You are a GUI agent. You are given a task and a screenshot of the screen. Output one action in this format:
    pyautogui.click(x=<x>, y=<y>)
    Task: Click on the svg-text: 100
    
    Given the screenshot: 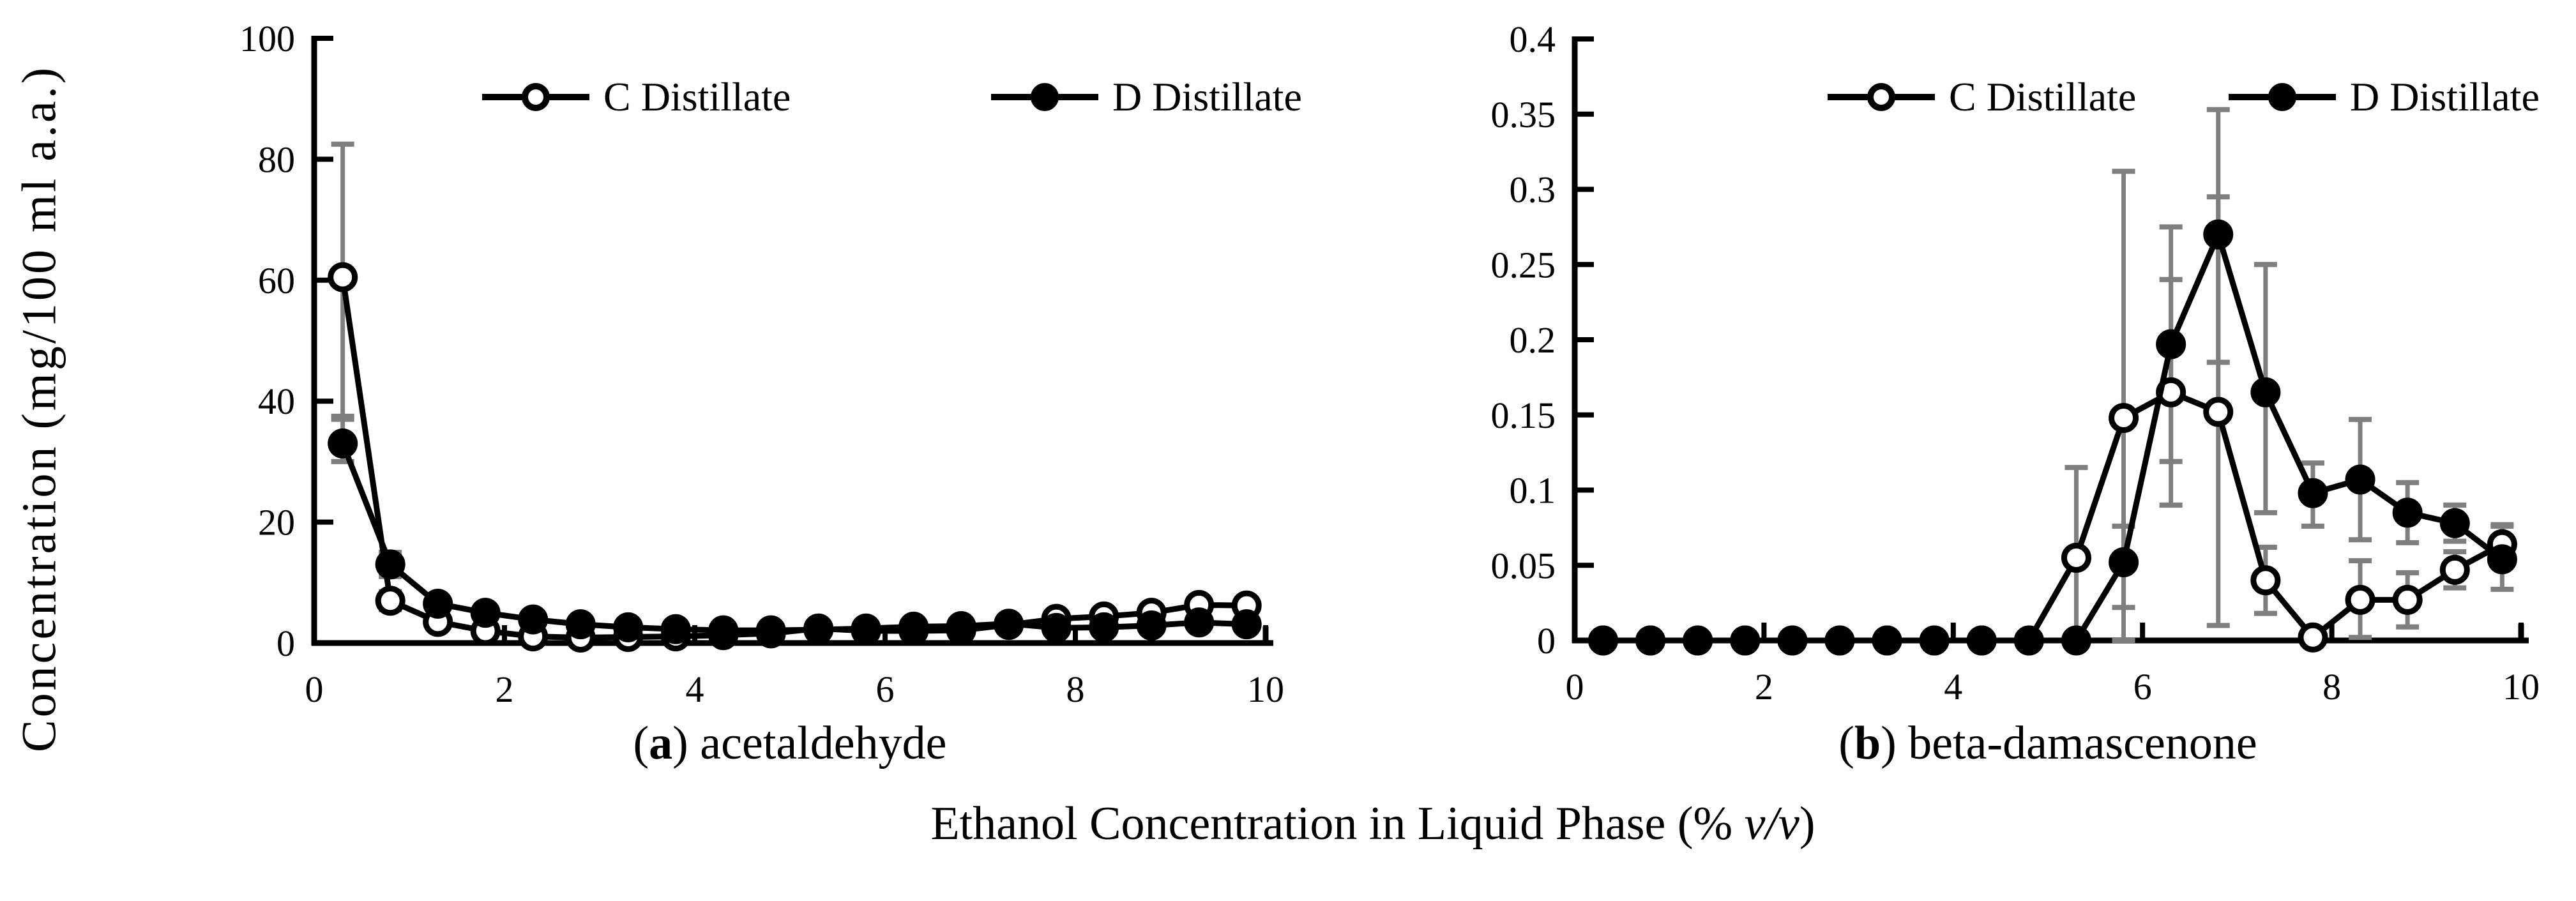 What is the action you would take?
    pyautogui.click(x=267, y=38)
    